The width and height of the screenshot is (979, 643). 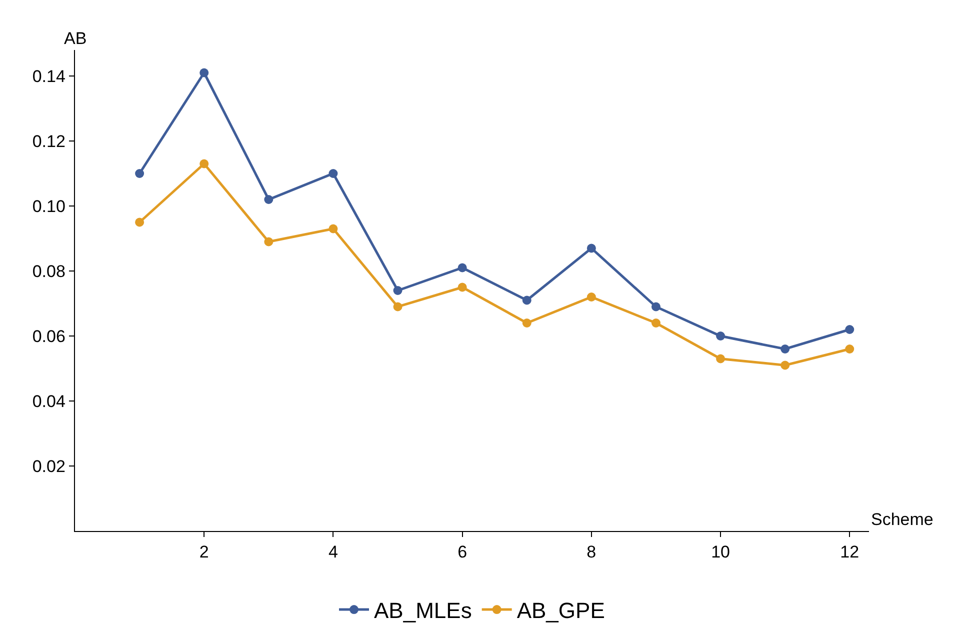 What do you see at coordinates (591, 552) in the screenshot?
I see `x-tick-label: 8` at bounding box center [591, 552].